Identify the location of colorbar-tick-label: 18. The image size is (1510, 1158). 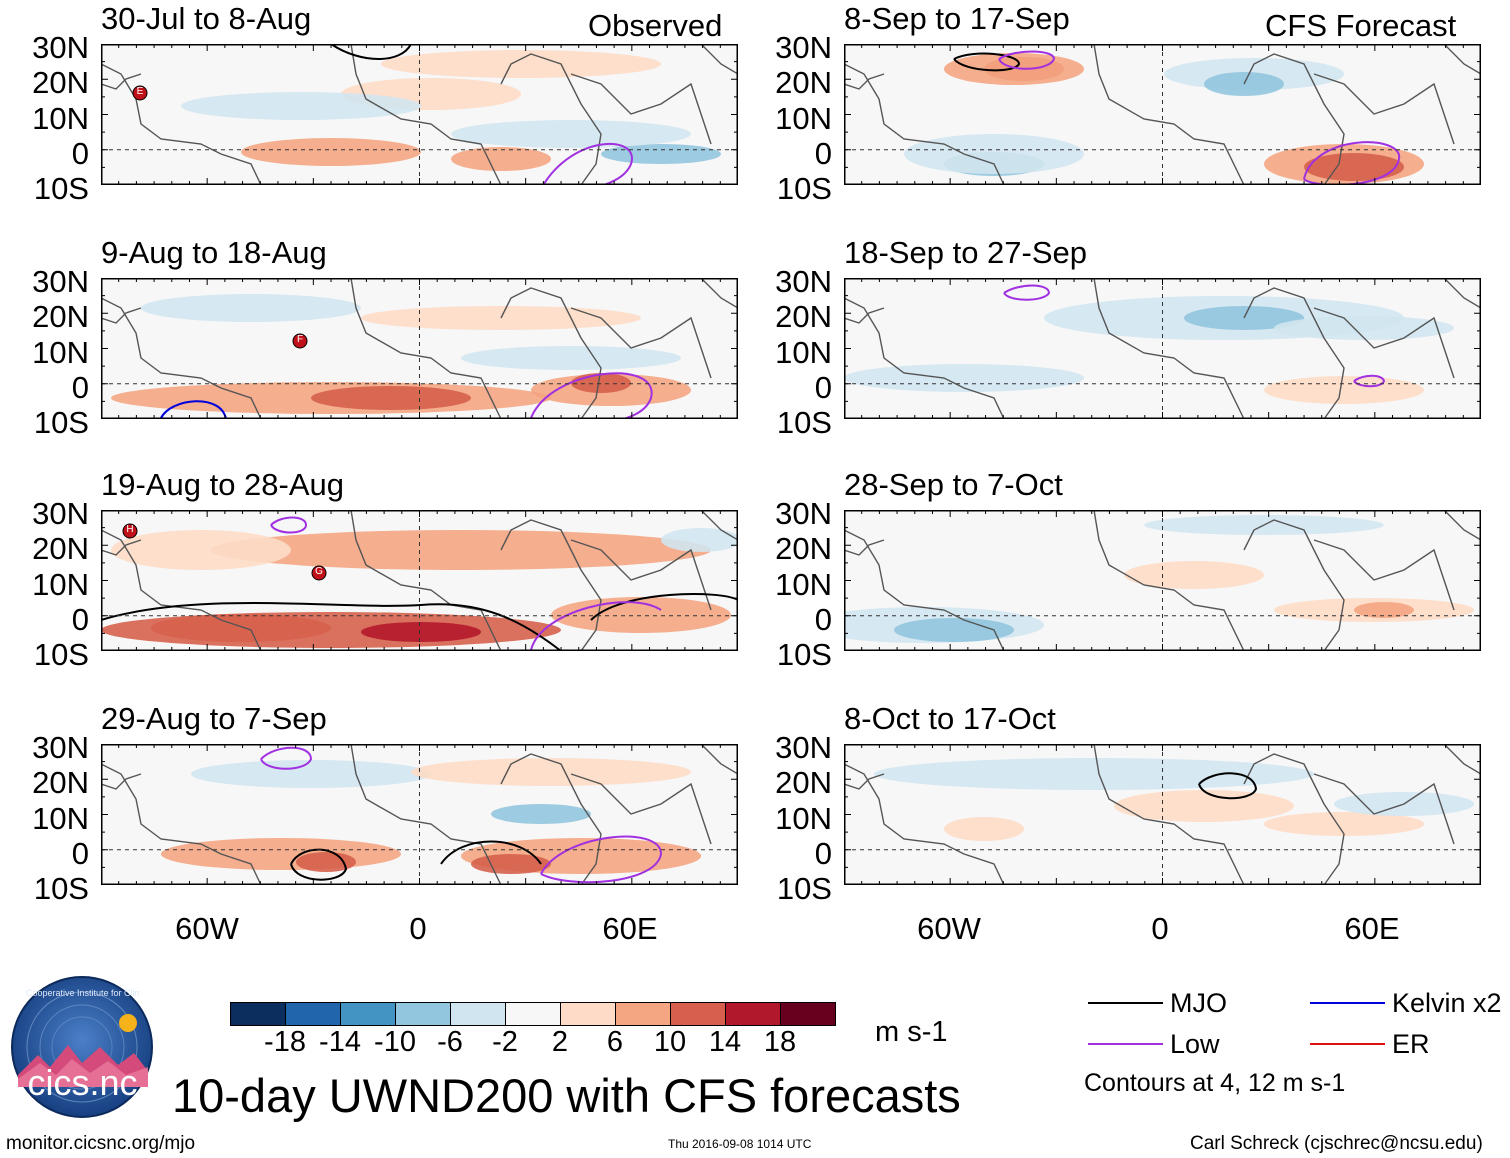
(780, 1042).